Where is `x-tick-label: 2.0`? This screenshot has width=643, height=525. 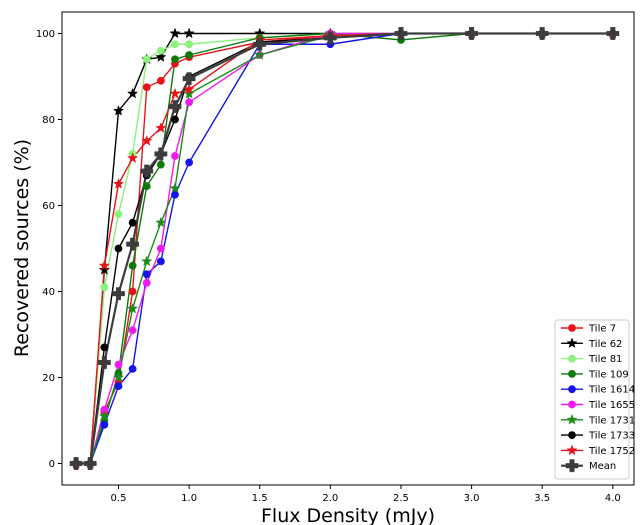 x-tick-label: 2.0 is located at coordinates (330, 498).